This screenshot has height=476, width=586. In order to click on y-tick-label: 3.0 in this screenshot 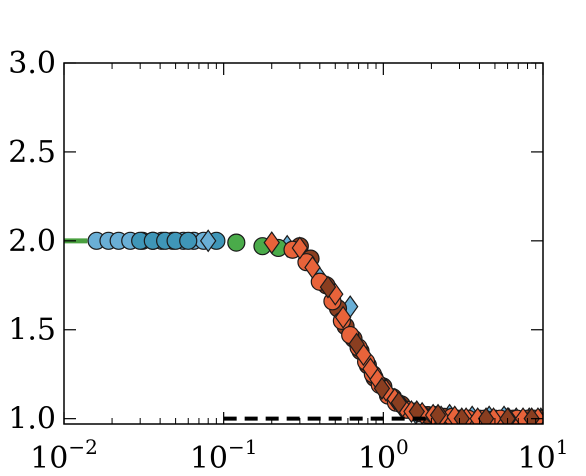, I will do `click(32, 63)`.